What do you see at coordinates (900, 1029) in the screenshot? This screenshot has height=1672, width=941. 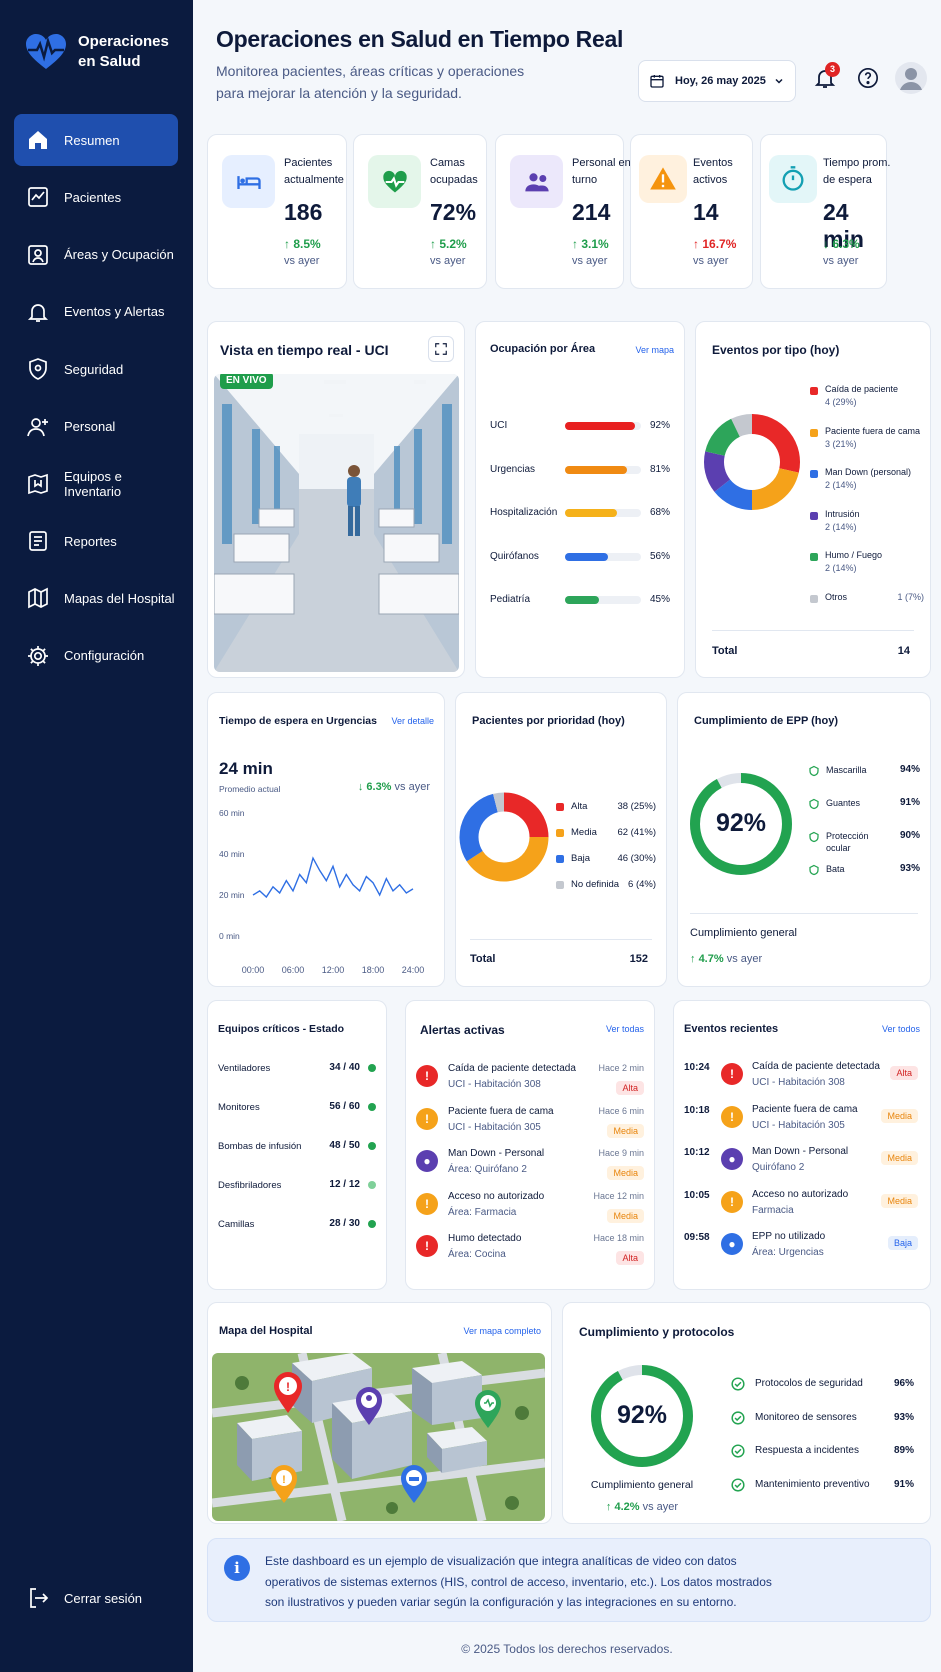 I see `recent-view-all-link: Ver todos` at bounding box center [900, 1029].